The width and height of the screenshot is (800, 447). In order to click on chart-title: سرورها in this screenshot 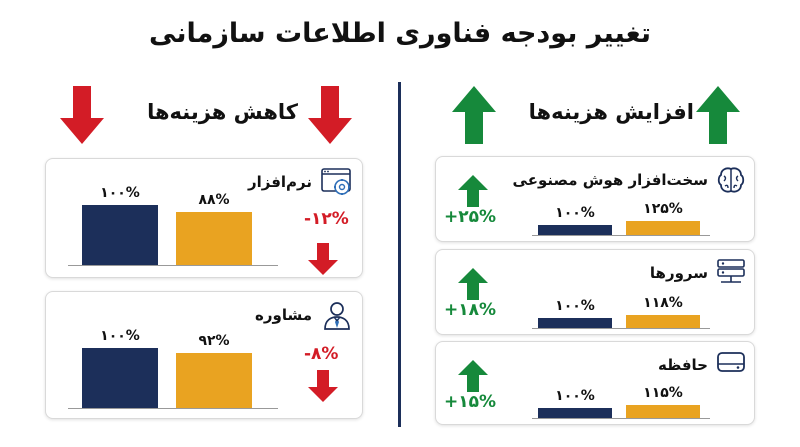, I will do `click(678, 273)`.